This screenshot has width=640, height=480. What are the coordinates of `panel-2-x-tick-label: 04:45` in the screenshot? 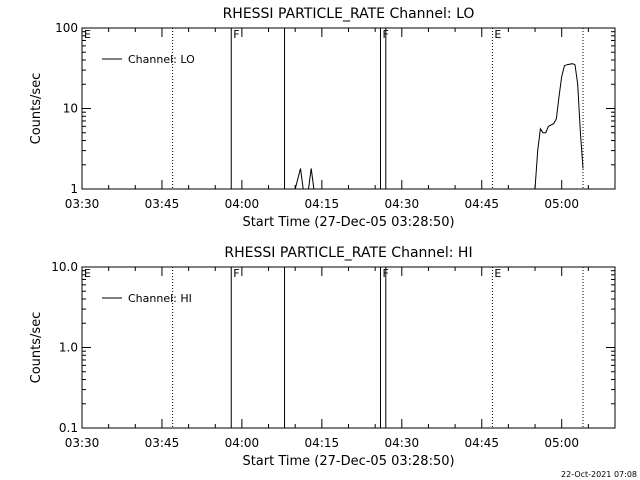 It's located at (481, 443).